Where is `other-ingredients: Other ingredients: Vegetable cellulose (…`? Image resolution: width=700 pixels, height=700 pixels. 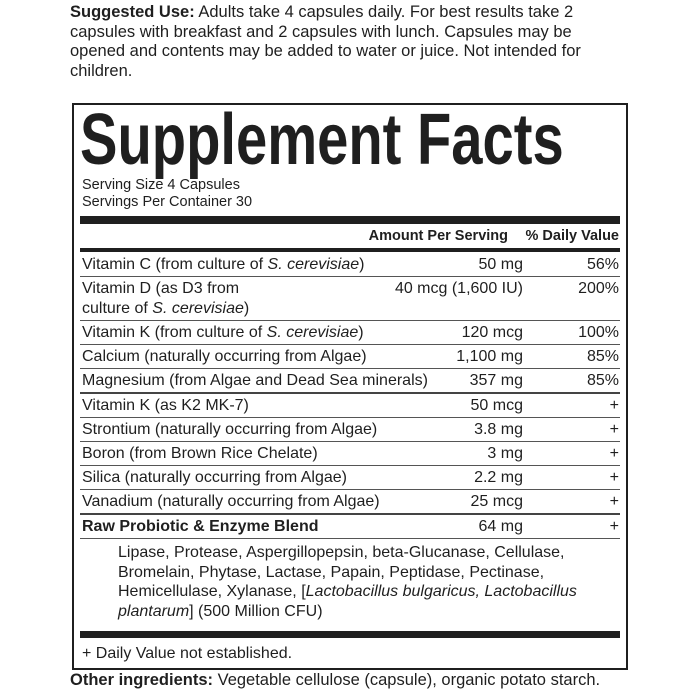
other-ingredients: Other ingredients: Vegetable cellulose (… is located at coordinates (335, 680).